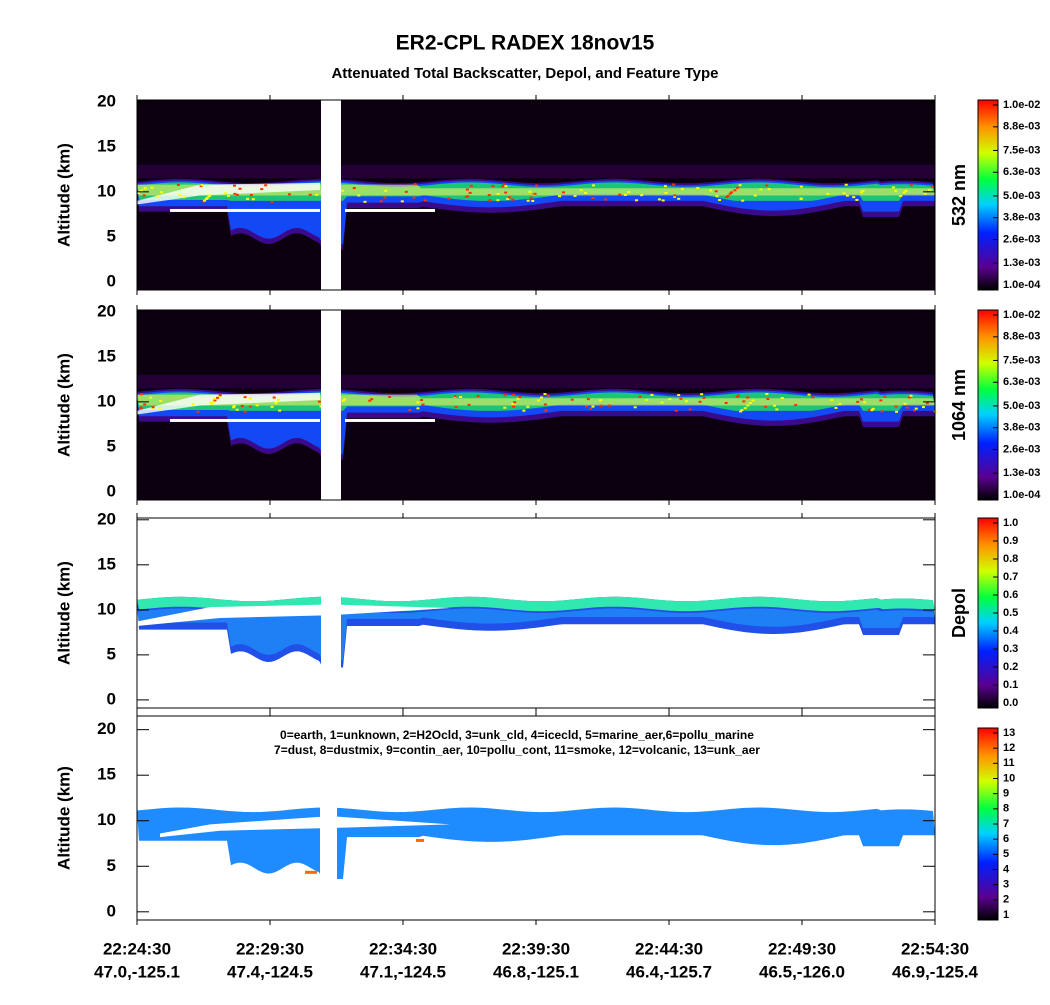 This screenshot has height=1005, width=1050. I want to click on y-tick-label: 20, so click(106, 518).